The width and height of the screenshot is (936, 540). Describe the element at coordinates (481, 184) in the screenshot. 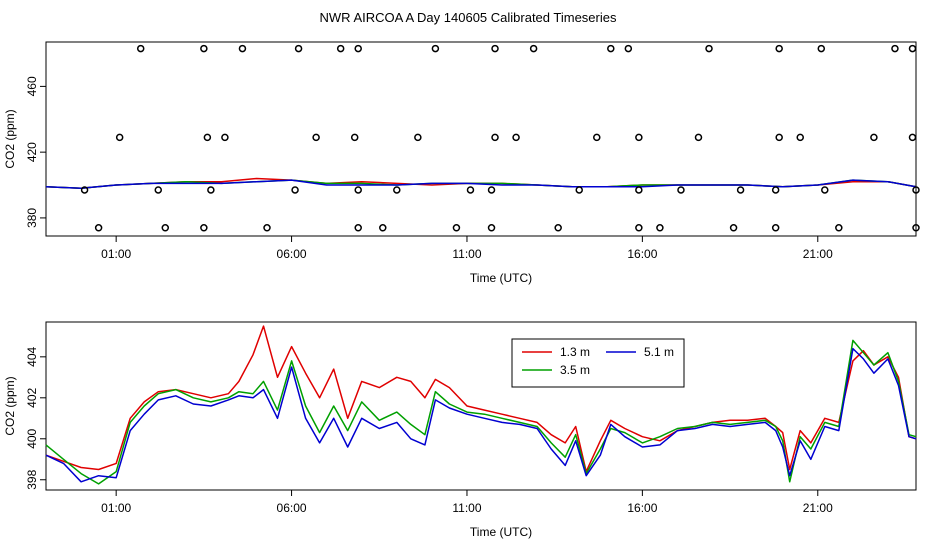

I see `series-line-51m` at that location.